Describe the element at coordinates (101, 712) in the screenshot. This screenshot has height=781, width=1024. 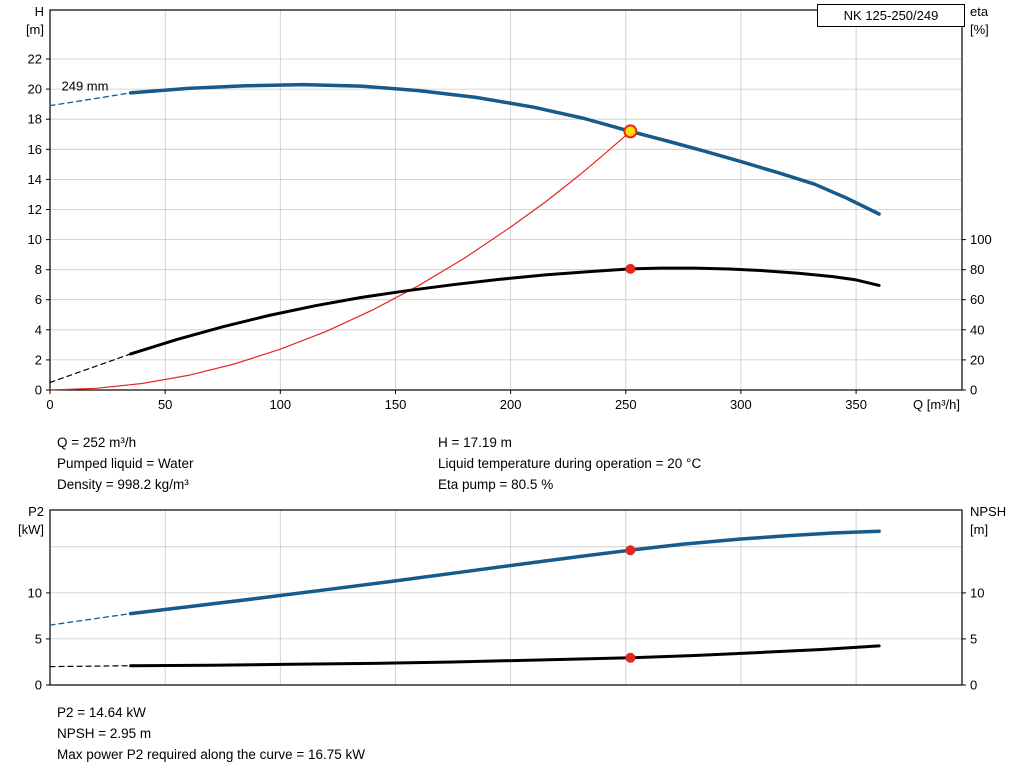
I see `info-line-p2: P2 = 14.64 kW` at that location.